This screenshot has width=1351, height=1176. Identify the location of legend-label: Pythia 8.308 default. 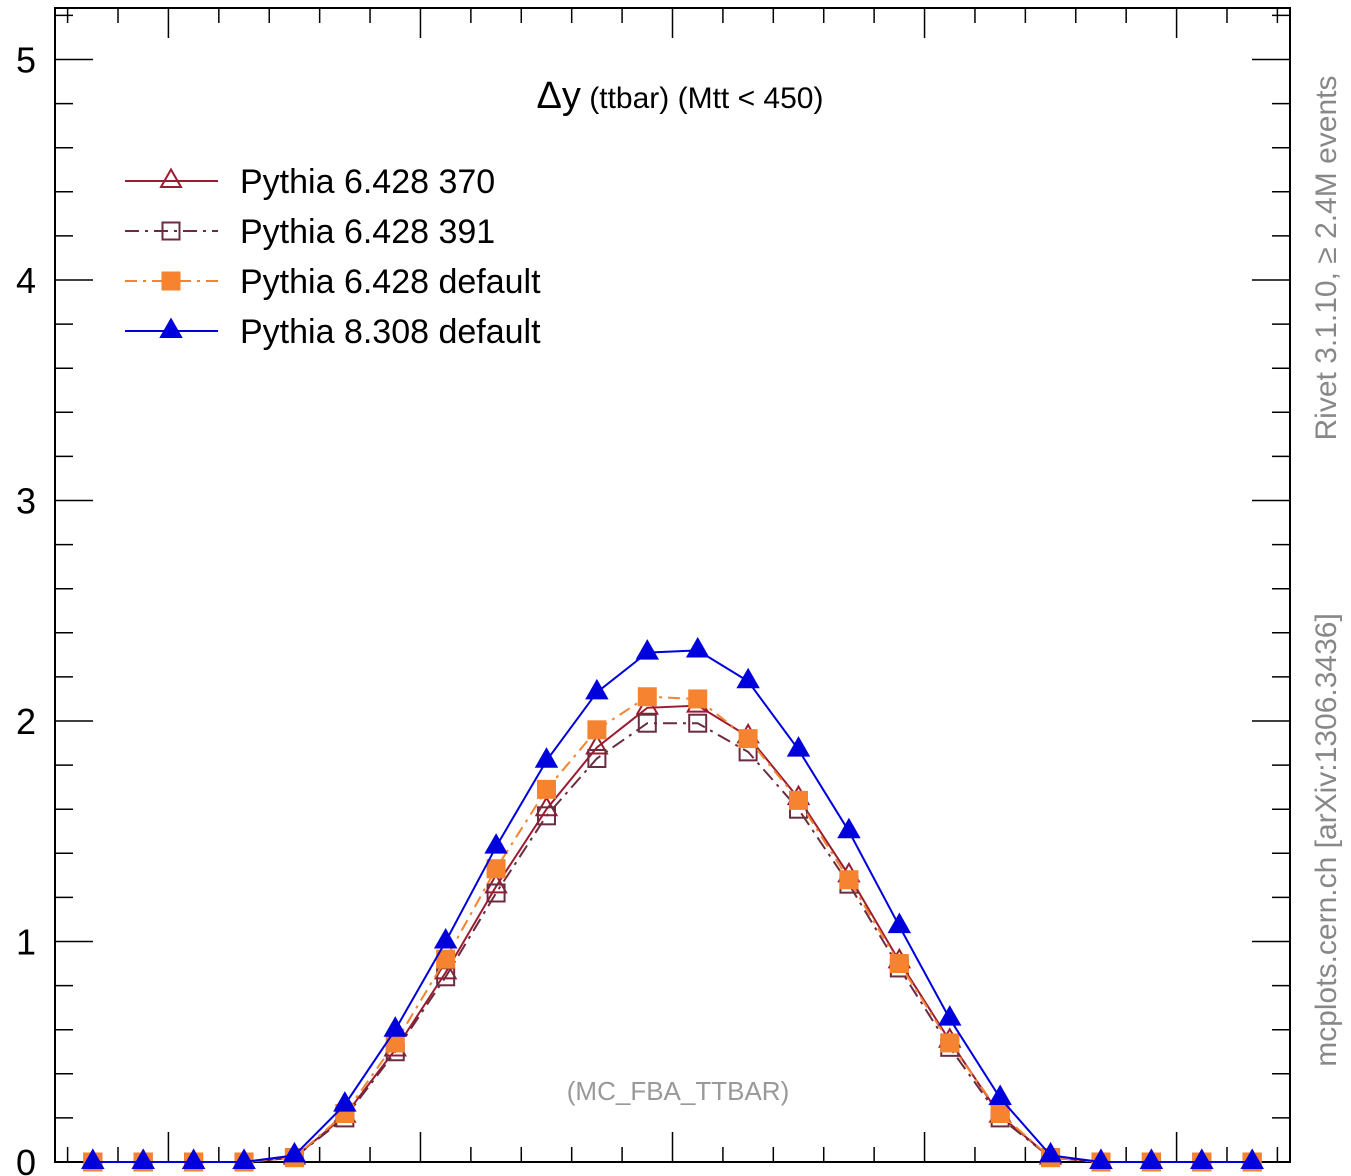
(390, 332).